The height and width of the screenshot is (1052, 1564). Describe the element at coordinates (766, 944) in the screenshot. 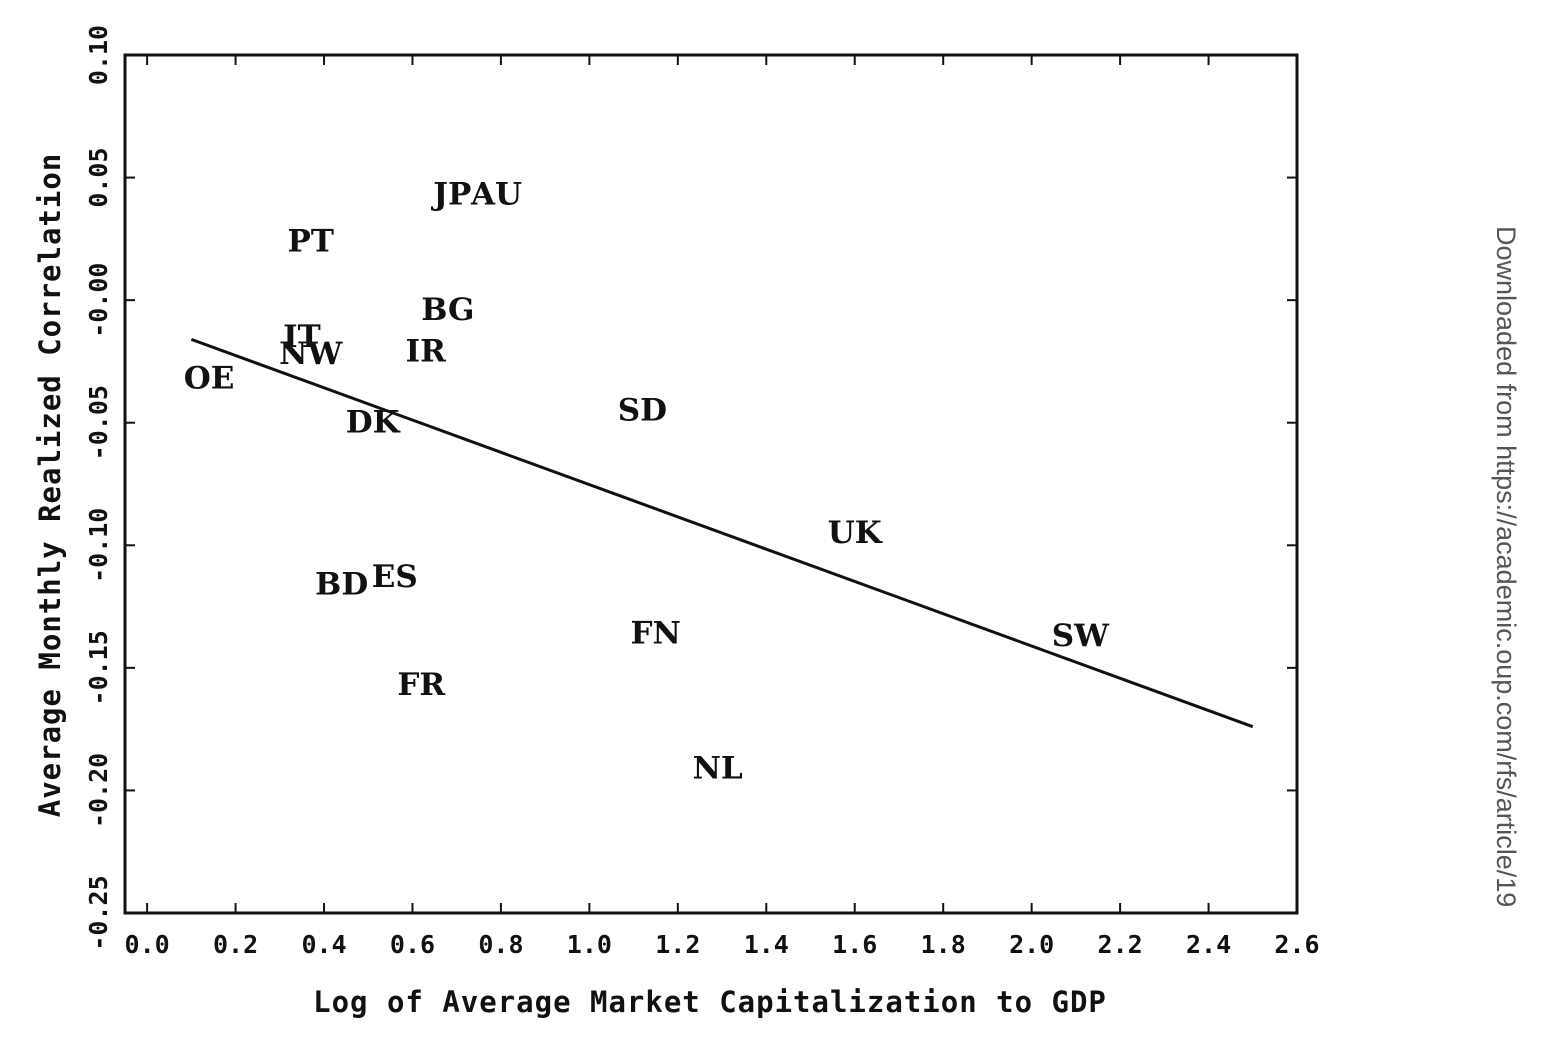

I see `x-tick-label: 1.4` at that location.